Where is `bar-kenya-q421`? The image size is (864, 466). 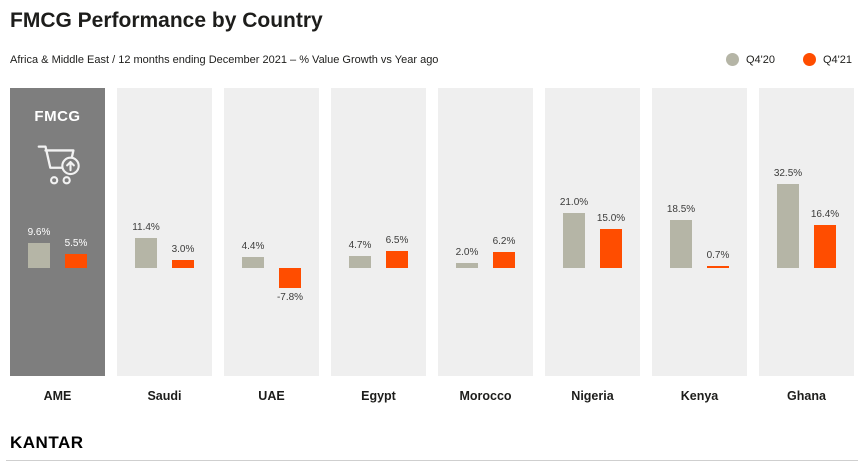 bar-kenya-q421 is located at coordinates (718, 267).